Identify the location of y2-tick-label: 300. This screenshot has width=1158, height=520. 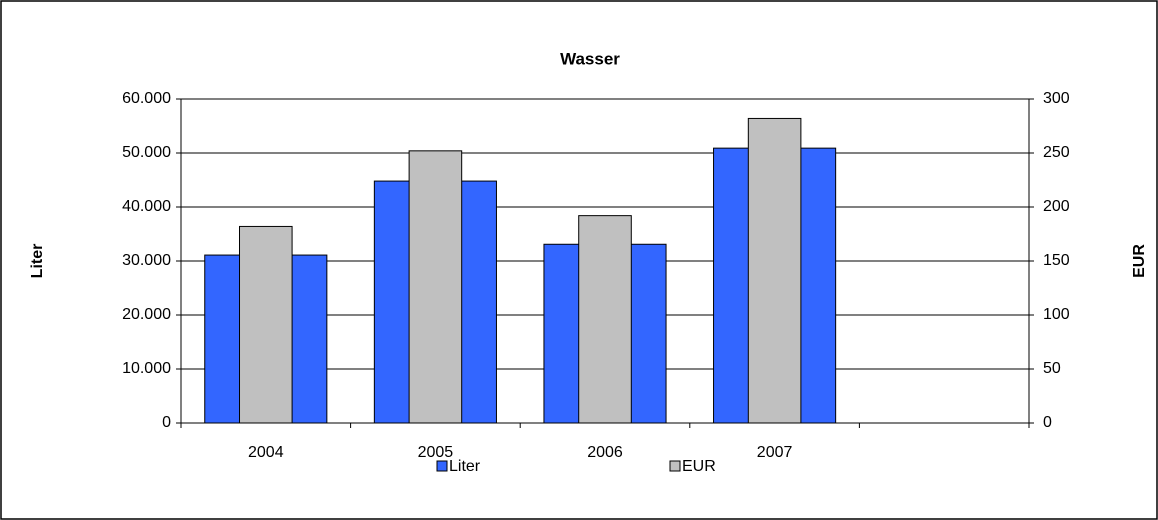
(1056, 98).